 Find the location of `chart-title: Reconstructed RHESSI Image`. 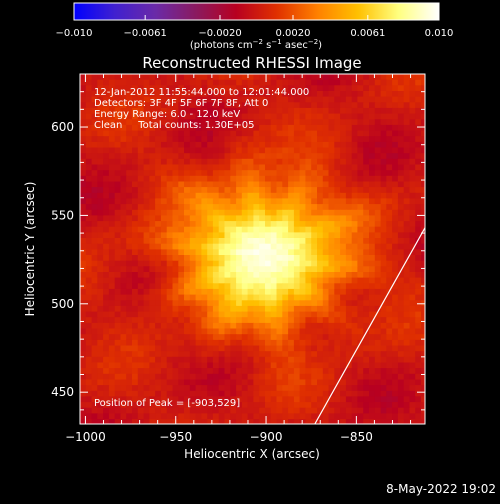

chart-title: Reconstructed RHESSI Image is located at coordinates (251, 63).